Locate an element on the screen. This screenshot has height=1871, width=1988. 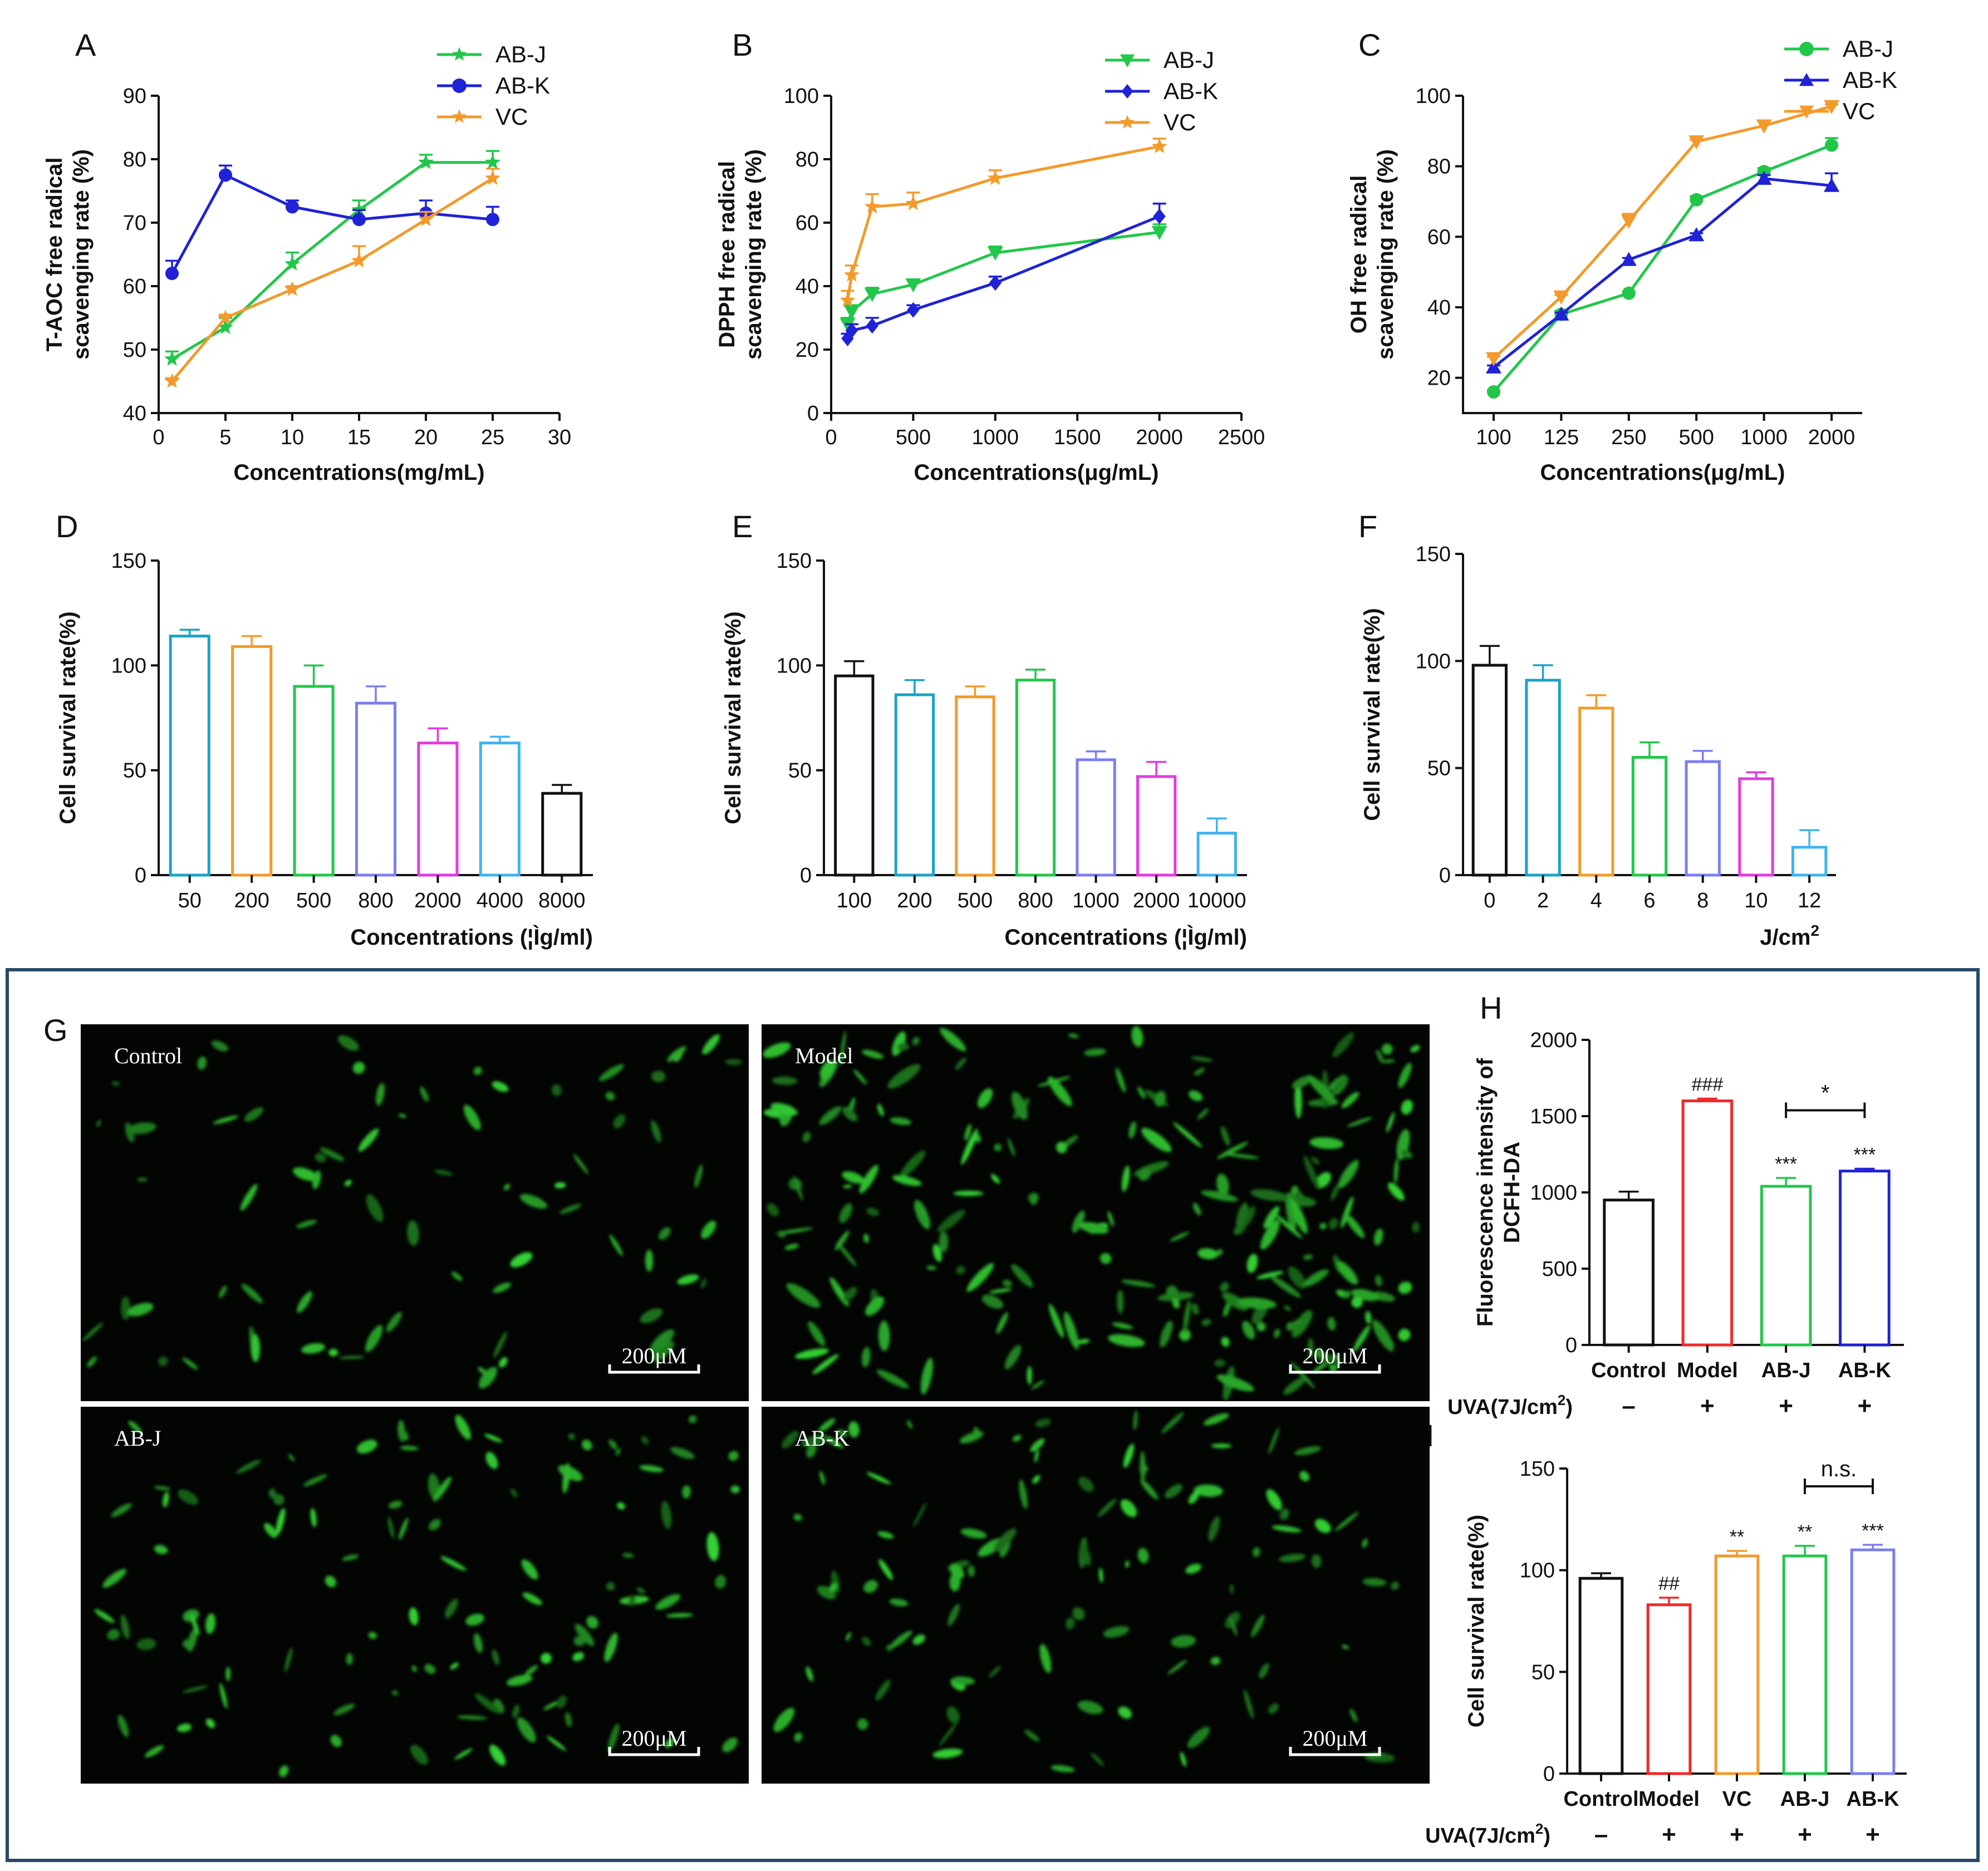
uva-label-superscript: 2 is located at coordinates (1561, 1400).